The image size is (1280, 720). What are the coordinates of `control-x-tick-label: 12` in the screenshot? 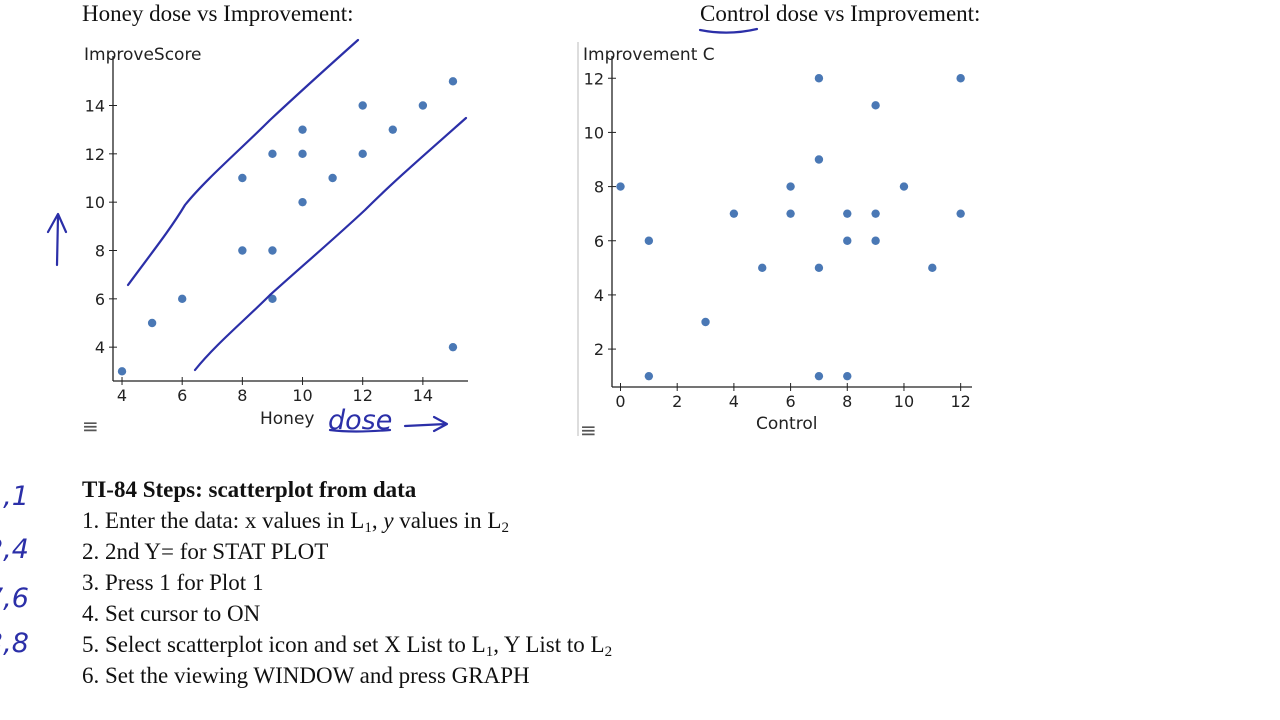 It's located at (960, 401).